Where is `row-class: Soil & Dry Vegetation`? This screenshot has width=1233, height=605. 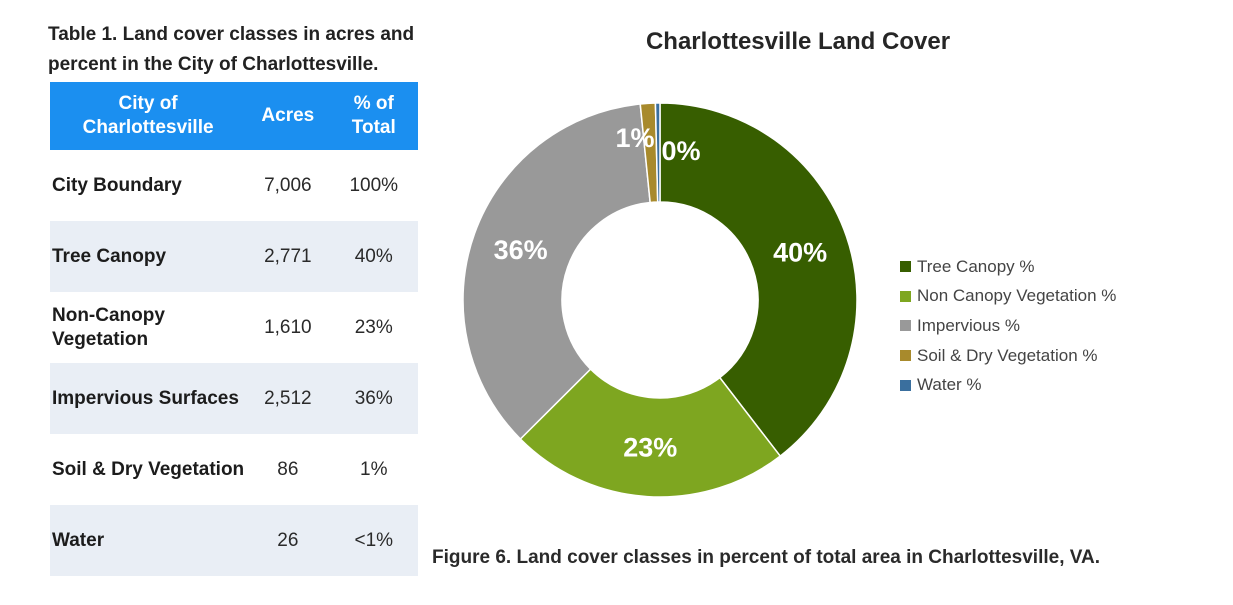
row-class: Soil & Dry Vegetation is located at coordinates (148, 469).